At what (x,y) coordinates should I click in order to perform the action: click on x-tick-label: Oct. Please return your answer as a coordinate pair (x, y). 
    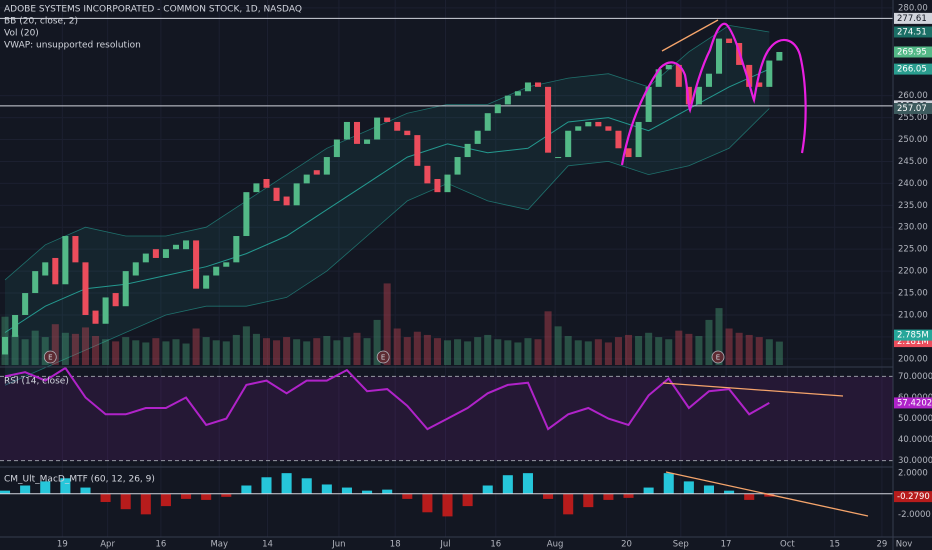
    Looking at the image, I should click on (787, 545).